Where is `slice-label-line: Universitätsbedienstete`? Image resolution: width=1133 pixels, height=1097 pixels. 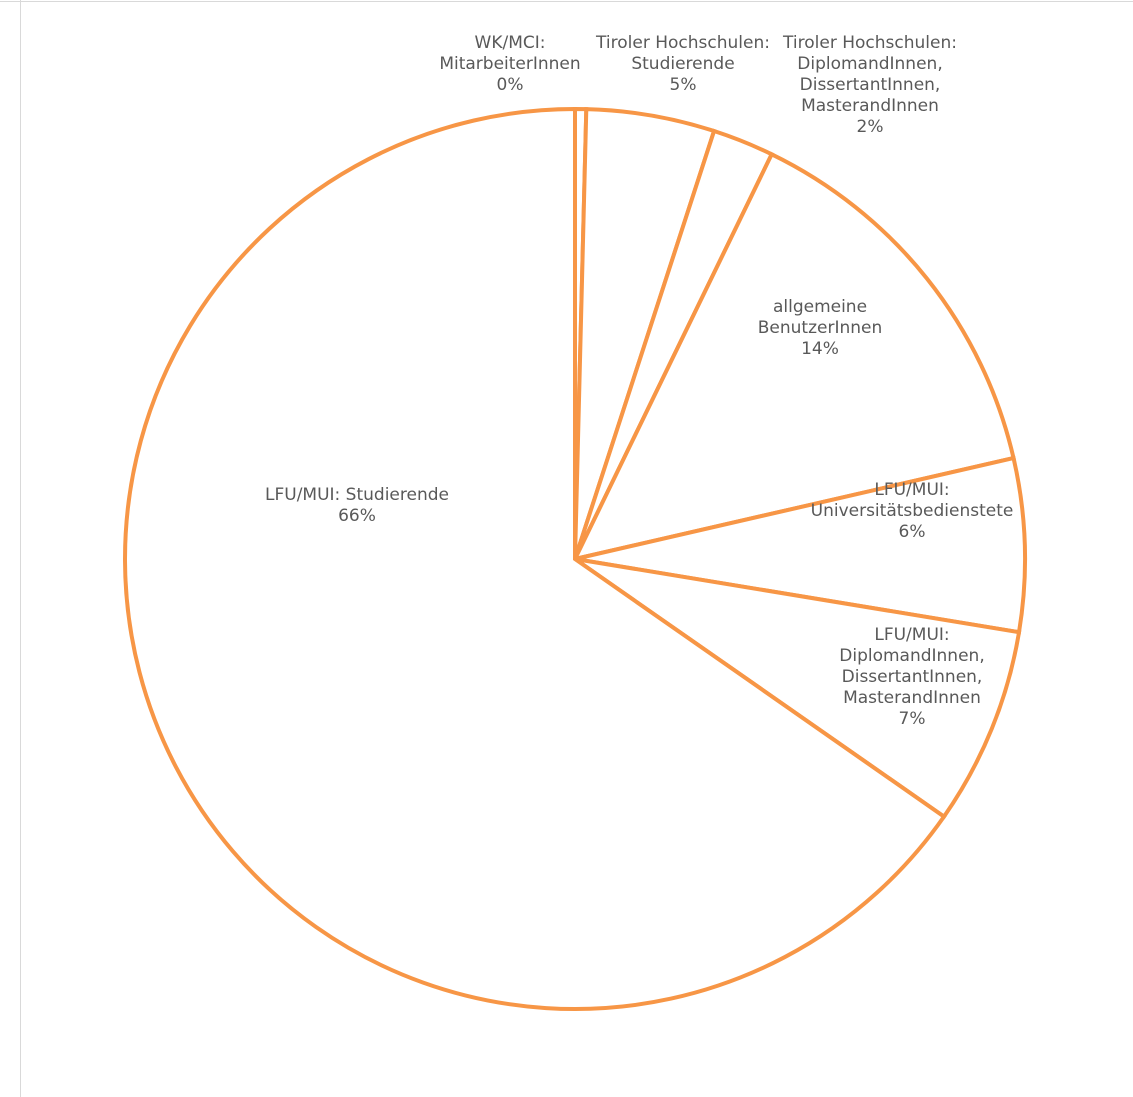 slice-label-line: Universitätsbedienstete is located at coordinates (912, 511).